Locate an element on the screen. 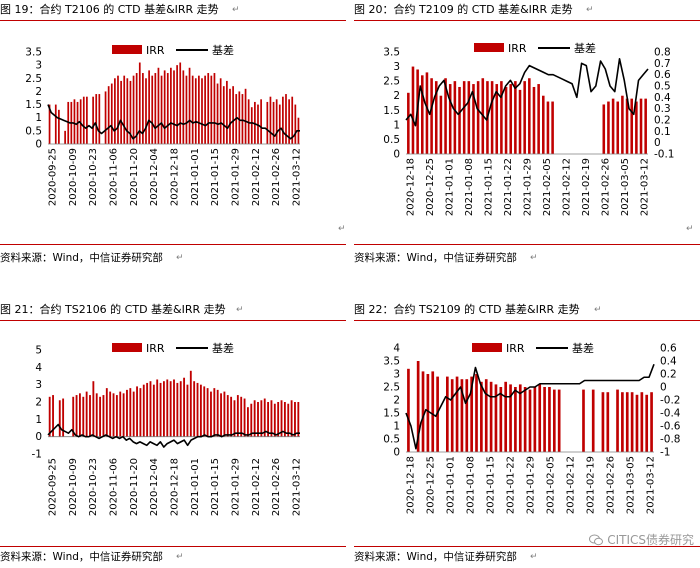 This screenshot has width=700, height=568. x-tick-label: 2021-03-12 is located at coordinates (645, 187).